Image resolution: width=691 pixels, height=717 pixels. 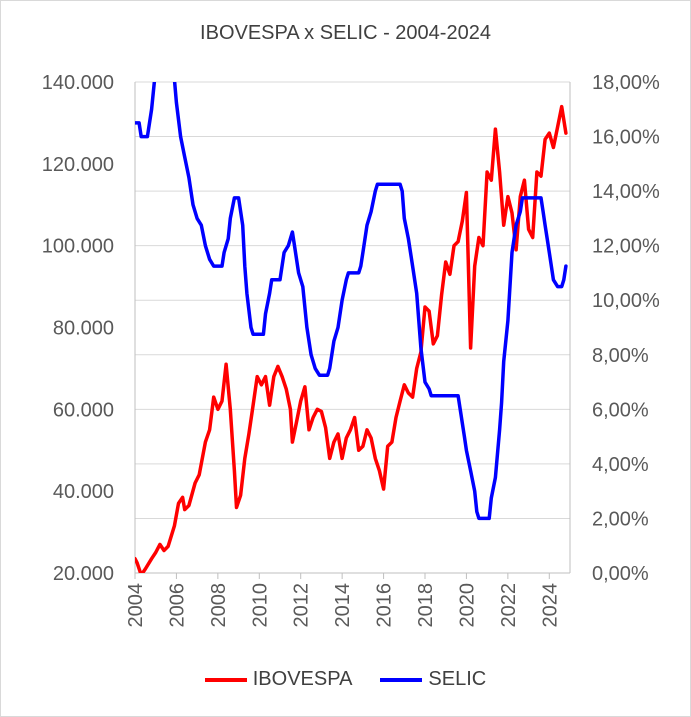 I want to click on x-tick-label: 2020, so click(x=467, y=605).